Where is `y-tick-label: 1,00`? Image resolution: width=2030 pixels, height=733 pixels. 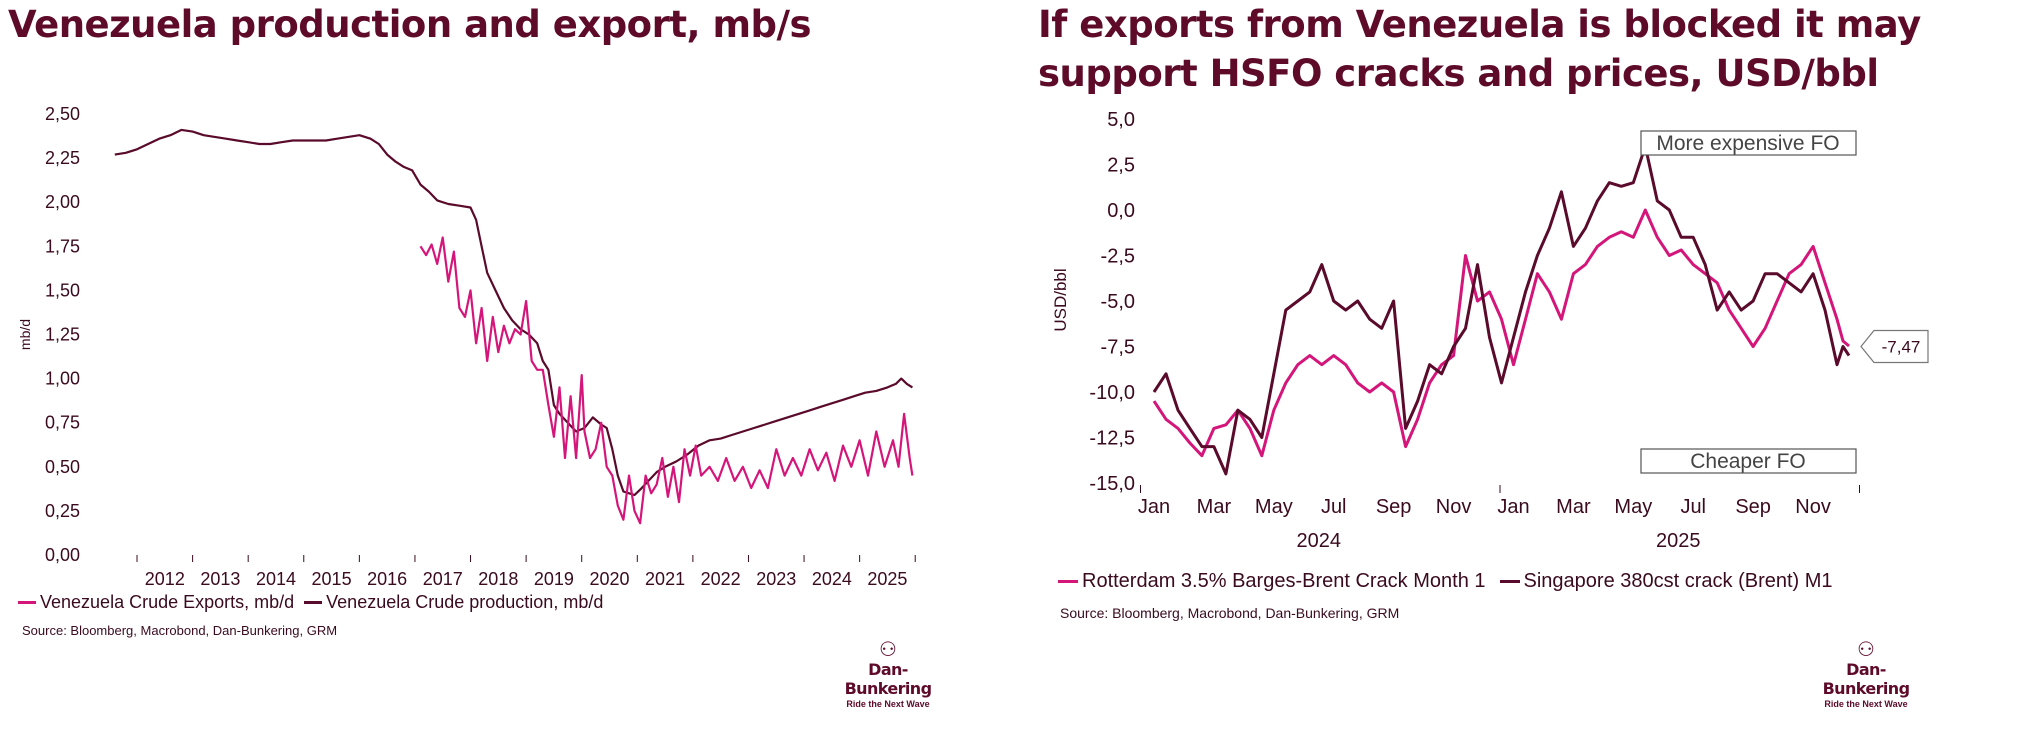
y-tick-label: 1,00 is located at coordinates (62, 379).